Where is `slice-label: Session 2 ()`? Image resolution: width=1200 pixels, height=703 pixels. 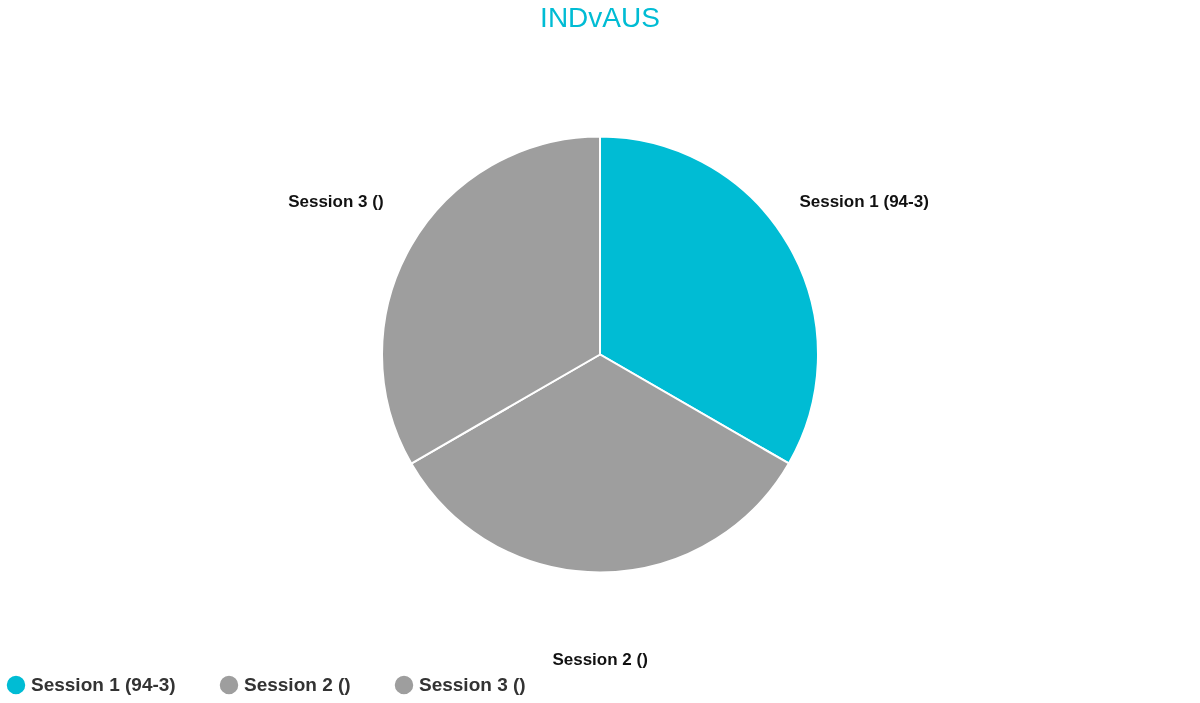
slice-label: Session 2 () is located at coordinates (600, 659).